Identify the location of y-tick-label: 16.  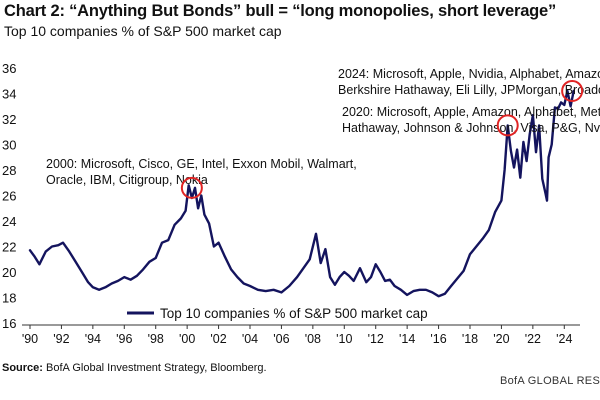
(9, 323).